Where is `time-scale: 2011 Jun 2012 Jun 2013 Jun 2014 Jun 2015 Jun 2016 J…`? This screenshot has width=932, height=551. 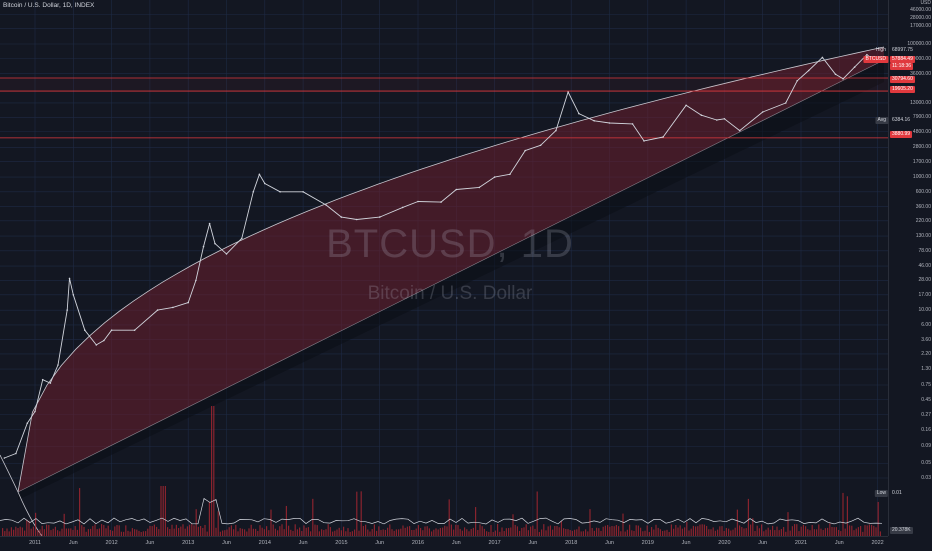
time-scale: 2011 Jun 2012 Jun 2013 Jun 2014 Jun 2015 Jun 2016 J… is located at coordinates (444, 543).